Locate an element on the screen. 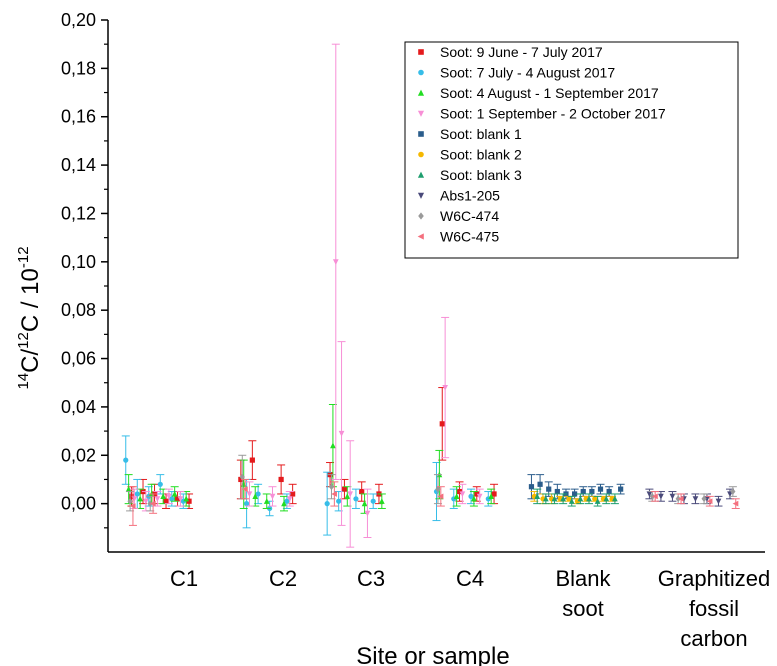  x-axis-categories: C1 C2 C3 C4 Blank soot Graphitized fossil carbon is located at coordinates (470, 608).